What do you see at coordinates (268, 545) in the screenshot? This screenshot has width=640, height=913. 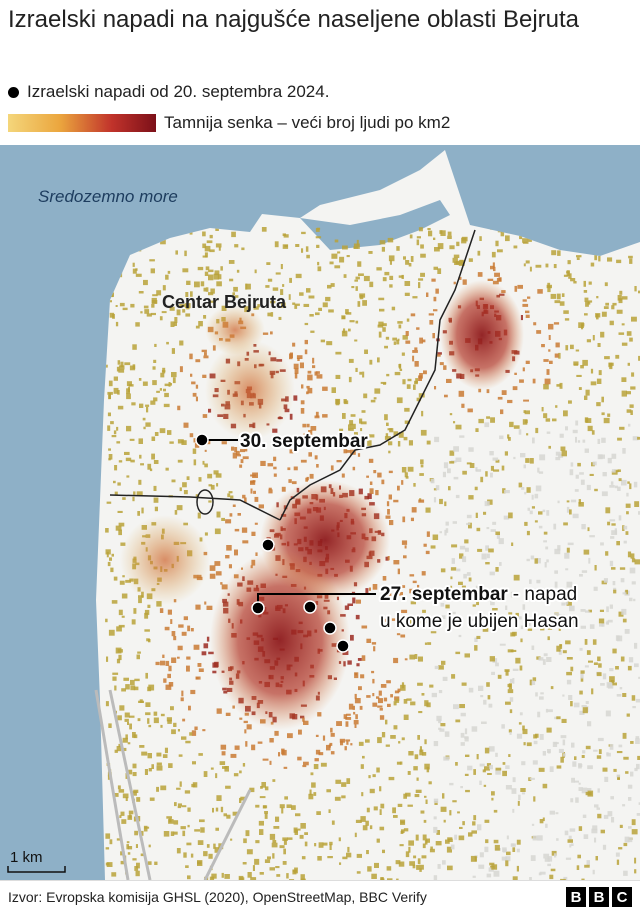 I see `strike` at bounding box center [268, 545].